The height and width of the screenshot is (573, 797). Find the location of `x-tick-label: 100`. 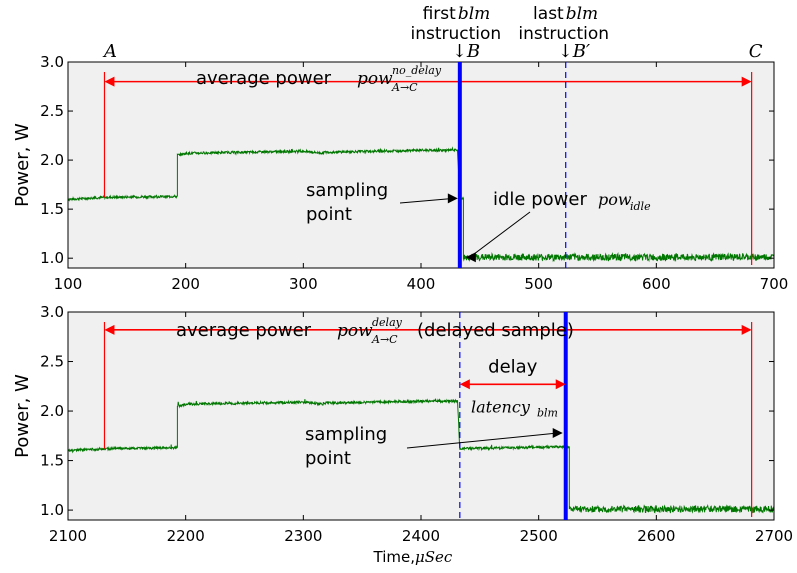

x-tick-label: 100 is located at coordinates (68, 284).